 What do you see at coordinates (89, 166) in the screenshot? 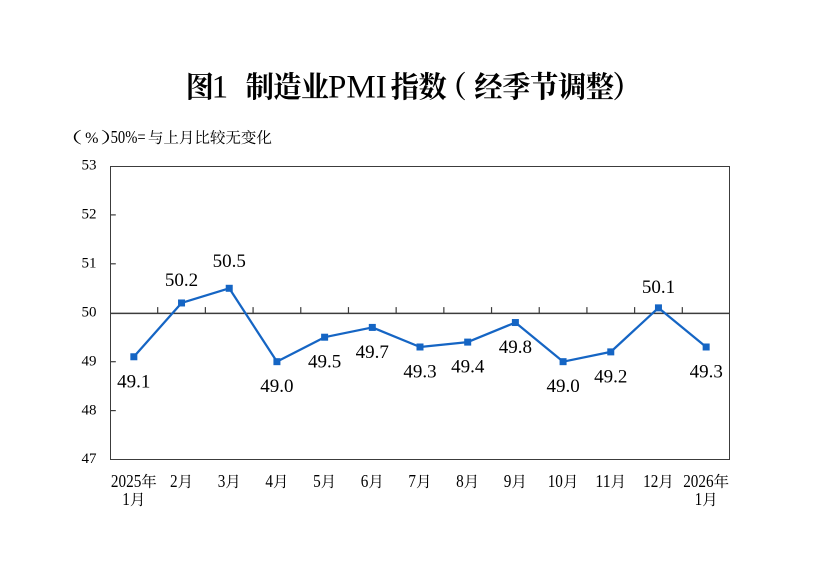
I see `svg-text: 53` at bounding box center [89, 166].